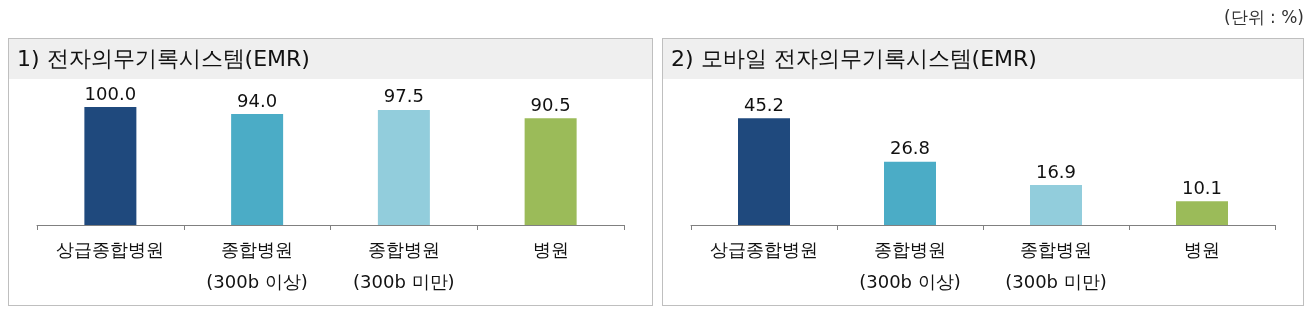  Describe the element at coordinates (110, 93) in the screenshot. I see `data-label: 100.0` at that location.